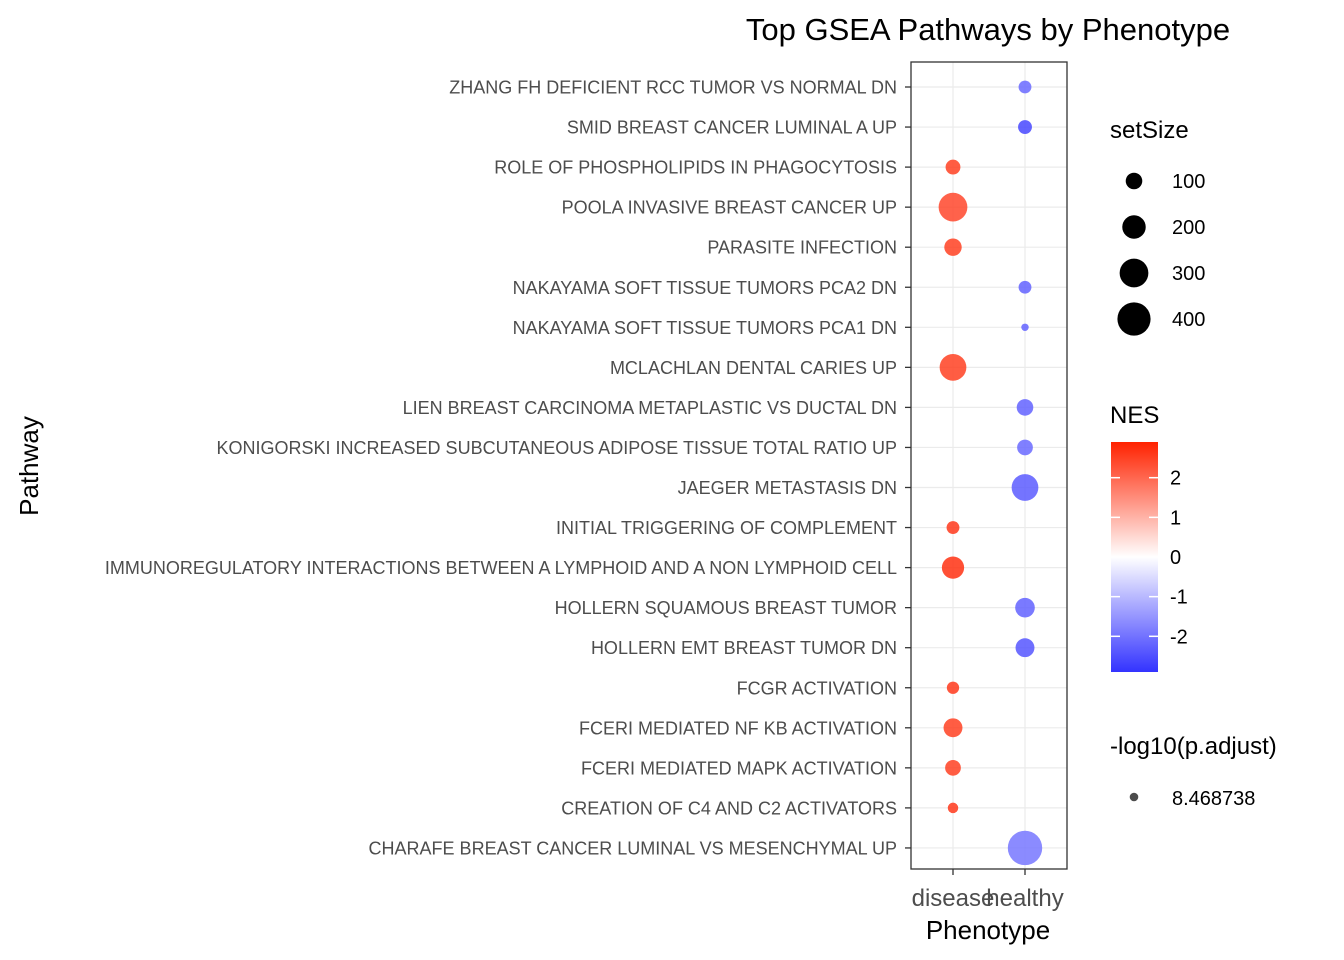 Image resolution: width=1344 pixels, height=960 pixels. What do you see at coordinates (1188, 320) in the screenshot?
I see `legend-size-label: 400` at bounding box center [1188, 320].